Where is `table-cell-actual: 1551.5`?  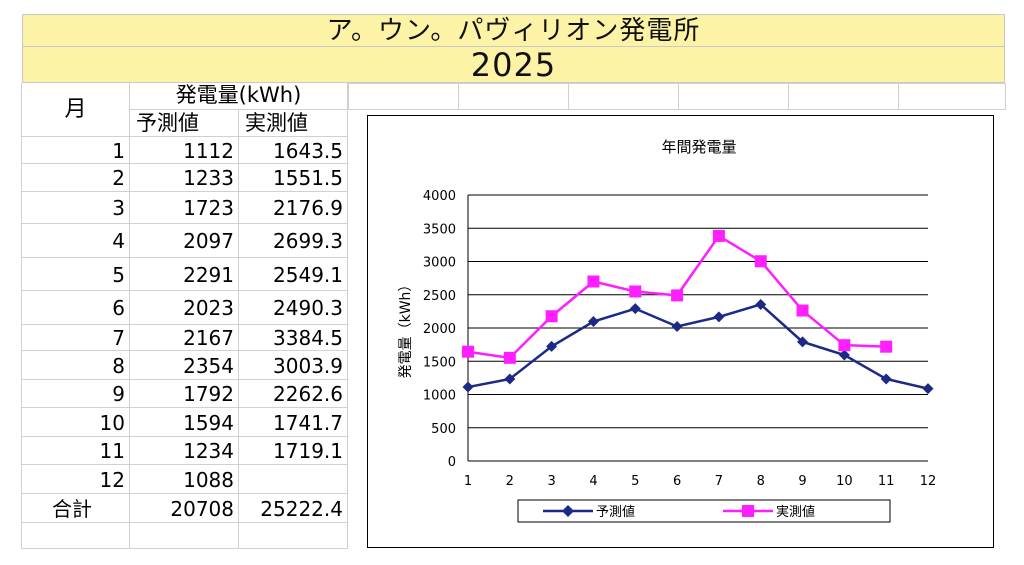 table-cell-actual: 1551.5 is located at coordinates (293, 178).